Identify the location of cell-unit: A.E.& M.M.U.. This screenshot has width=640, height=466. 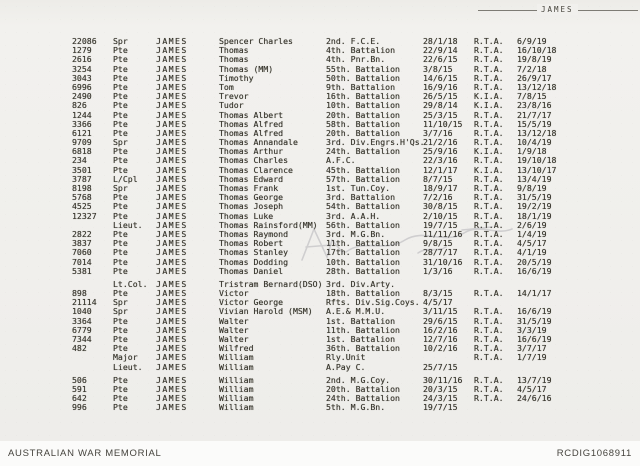
(356, 311).